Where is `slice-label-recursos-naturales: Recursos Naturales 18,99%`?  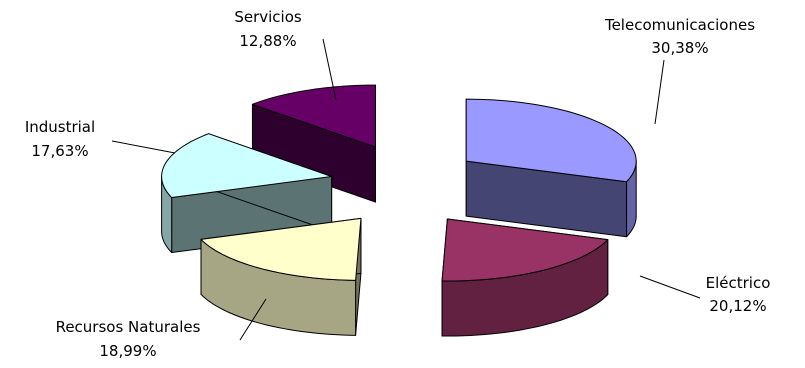 slice-label-recursos-naturales: Recursos Naturales 18,99% is located at coordinates (161, 329).